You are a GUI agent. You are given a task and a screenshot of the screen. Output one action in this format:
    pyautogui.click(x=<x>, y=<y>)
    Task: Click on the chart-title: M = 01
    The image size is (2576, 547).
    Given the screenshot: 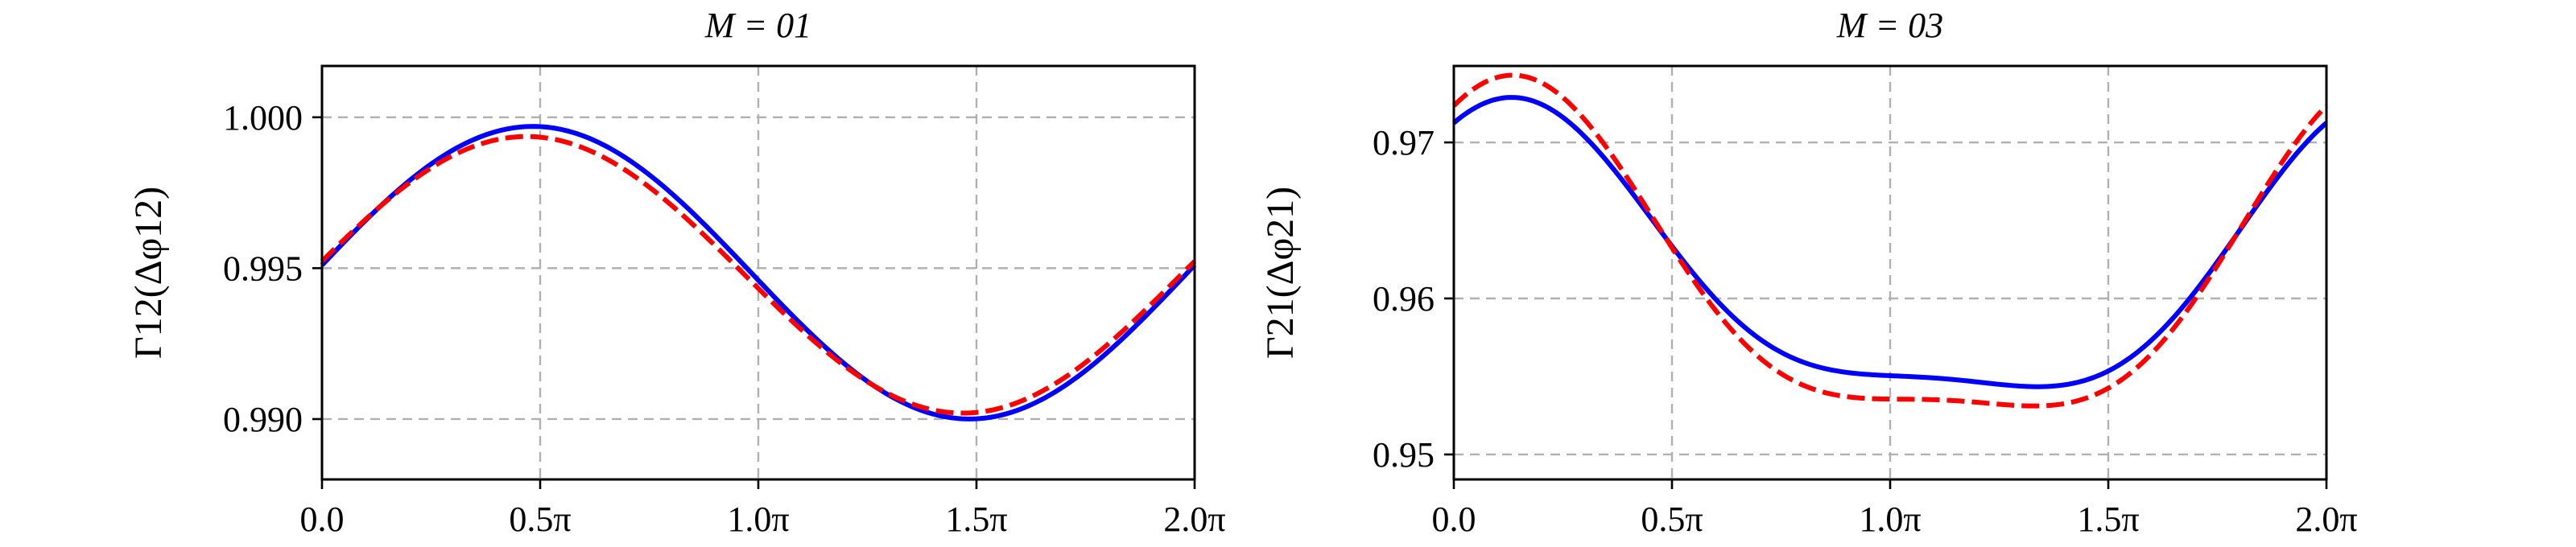 What is the action you would take?
    pyautogui.click(x=757, y=25)
    